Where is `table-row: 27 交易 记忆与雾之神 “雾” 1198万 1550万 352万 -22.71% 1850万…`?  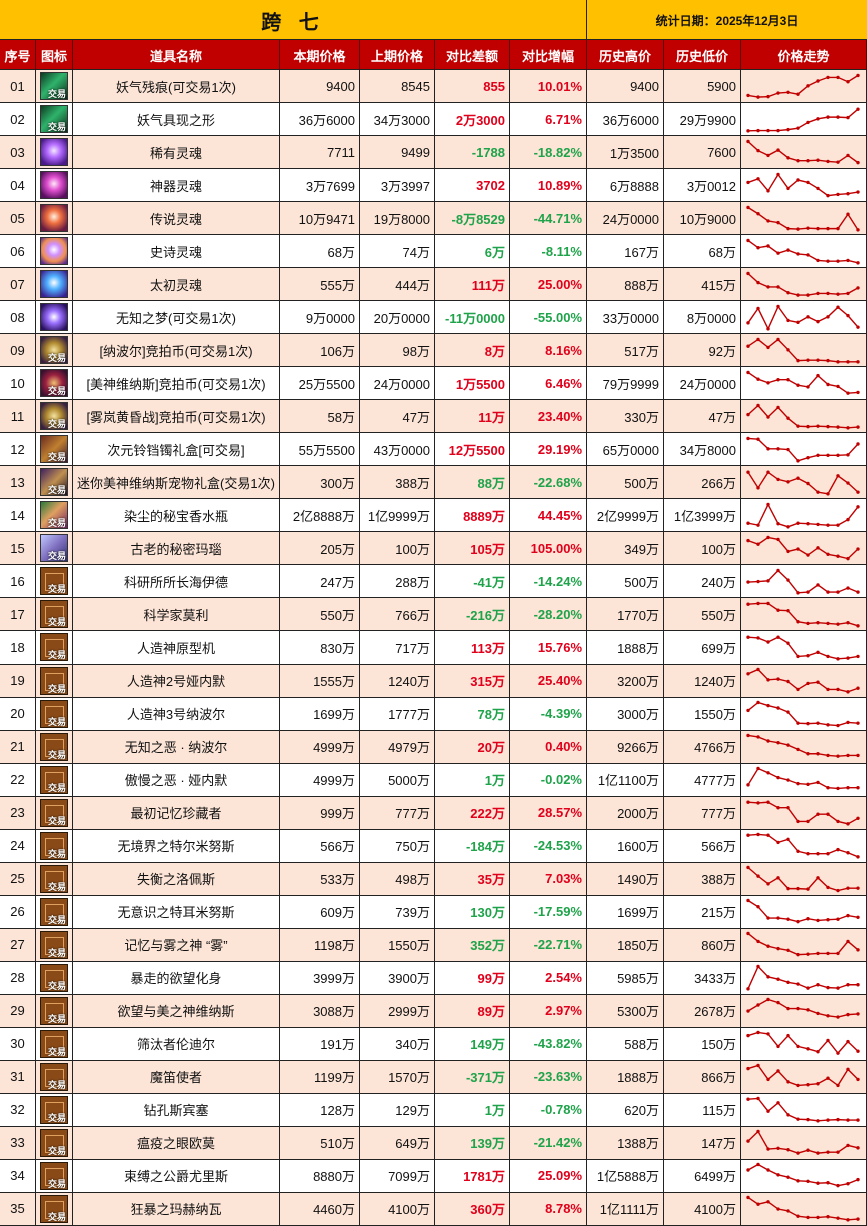
table-row: 27 交易 记忆与雾之神 “雾” 1198万 1550万 352万 -22.71% 1850万… is located at coordinates (433, 945).